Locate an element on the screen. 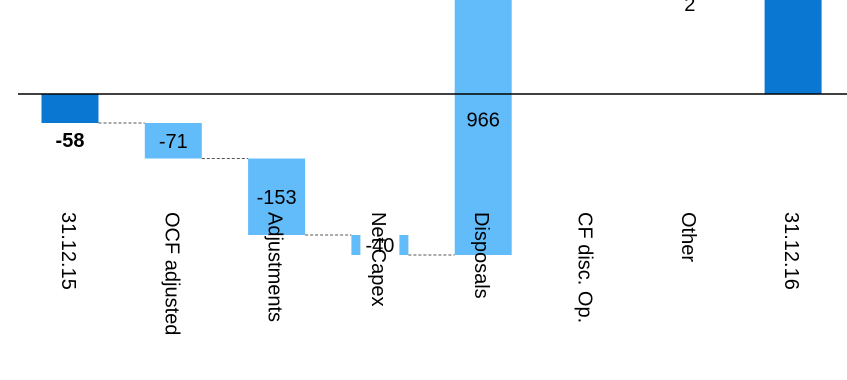  value-label-adjustments-2: -153 is located at coordinates (277, 198).